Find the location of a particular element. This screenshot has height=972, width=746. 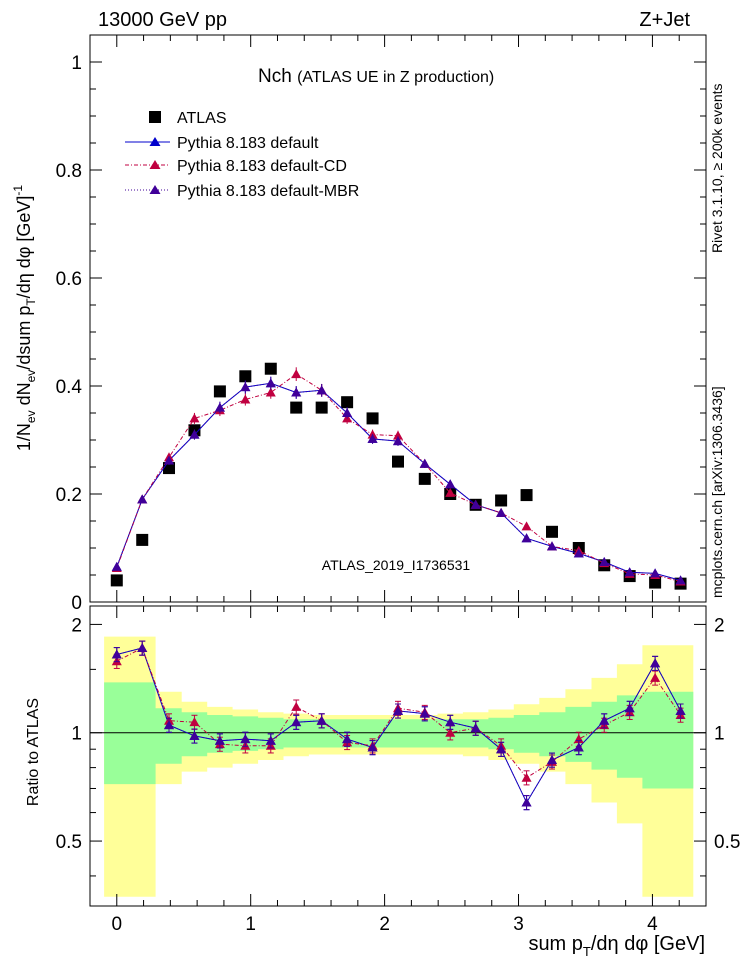

x-tick-label: 0 is located at coordinates (116, 924).